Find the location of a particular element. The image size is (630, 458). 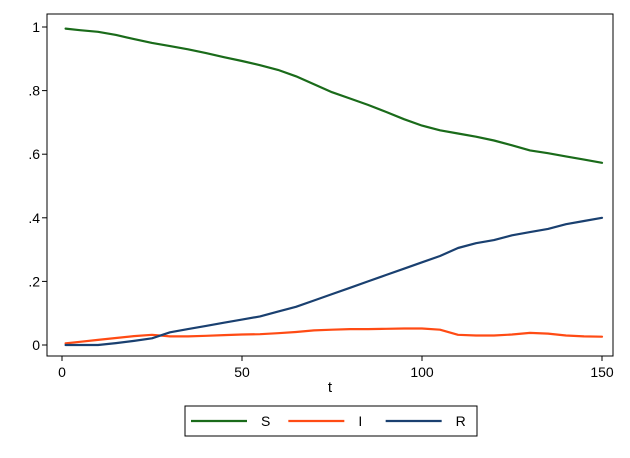

x-tick-label: 0 is located at coordinates (62, 372).